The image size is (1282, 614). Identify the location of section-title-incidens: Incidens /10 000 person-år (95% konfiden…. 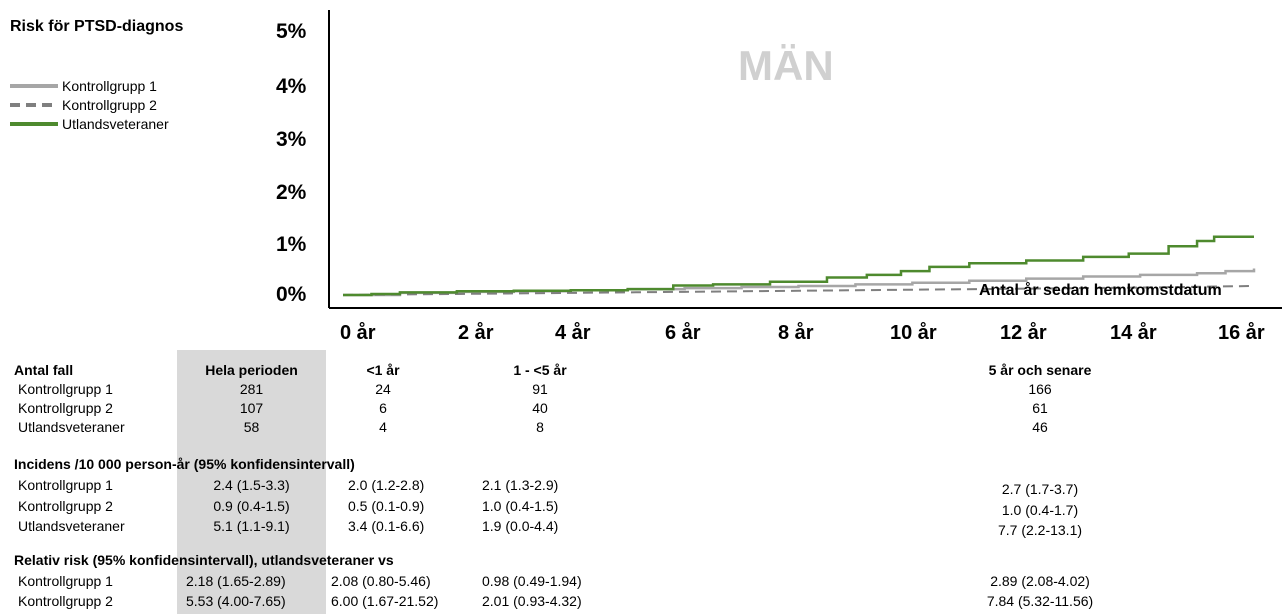
(184, 464).